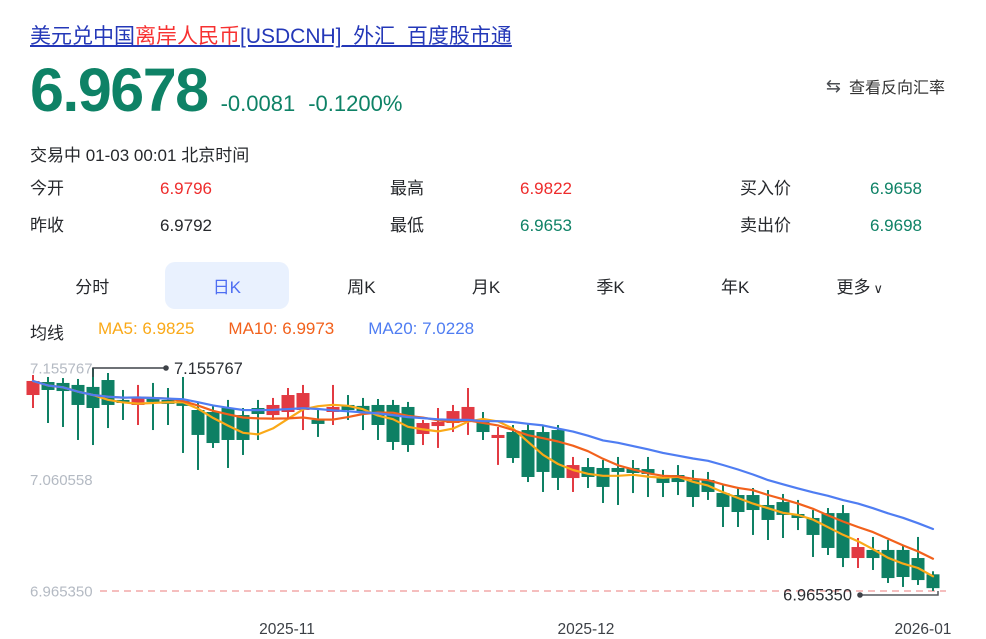 This screenshot has width=986, height=639. I want to click on tab-label: 季K, so click(610, 287).